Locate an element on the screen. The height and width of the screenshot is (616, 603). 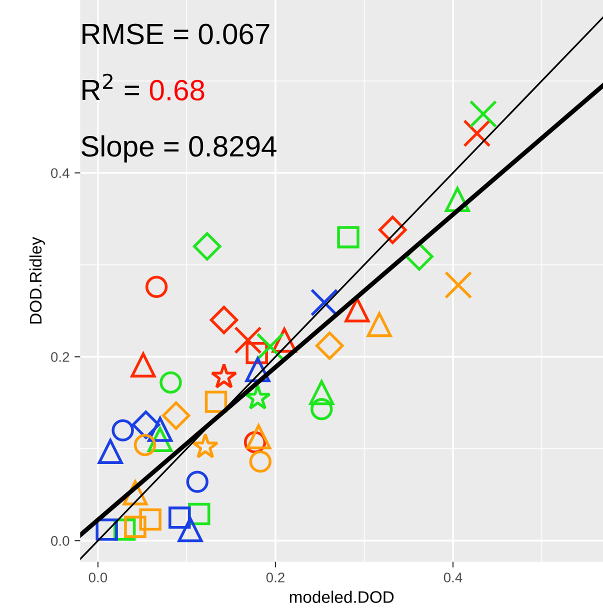
y-tick-label: 0.0 is located at coordinates (60, 541).